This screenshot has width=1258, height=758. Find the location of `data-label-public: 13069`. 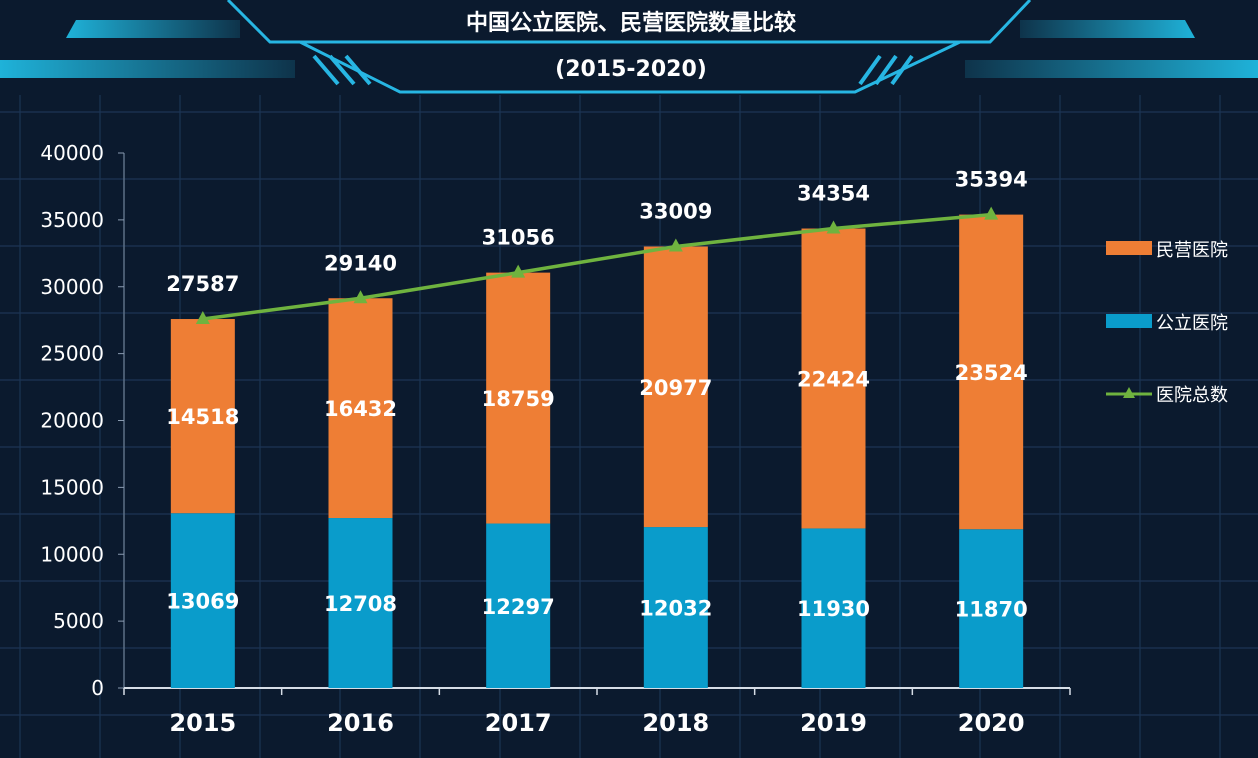

data-label-public: 13069 is located at coordinates (202, 602).